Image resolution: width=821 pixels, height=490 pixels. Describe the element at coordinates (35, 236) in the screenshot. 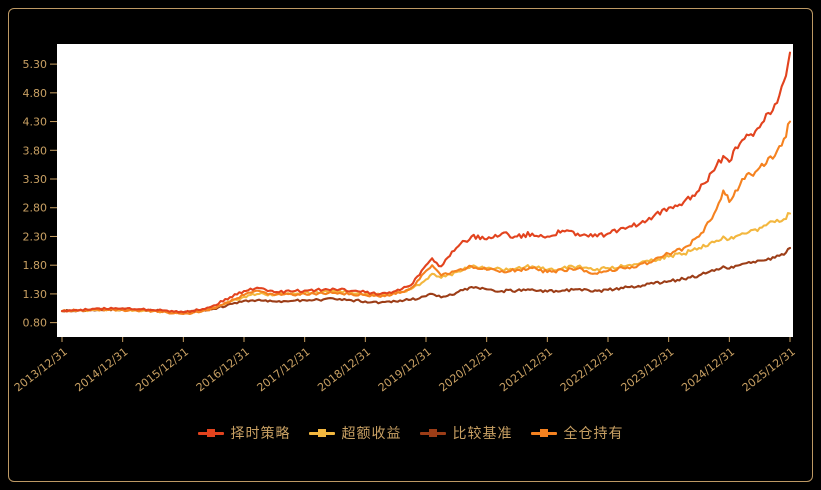

I see `y-axis-tick-label: 2.30` at that location.